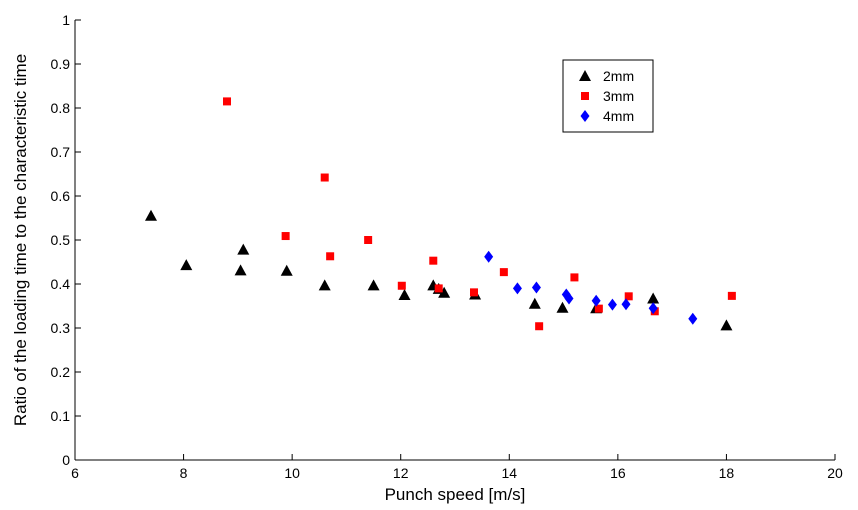 This screenshot has width=858, height=510. Describe the element at coordinates (61, 152) in the screenshot. I see `y-tick-label: 0.7` at that location.